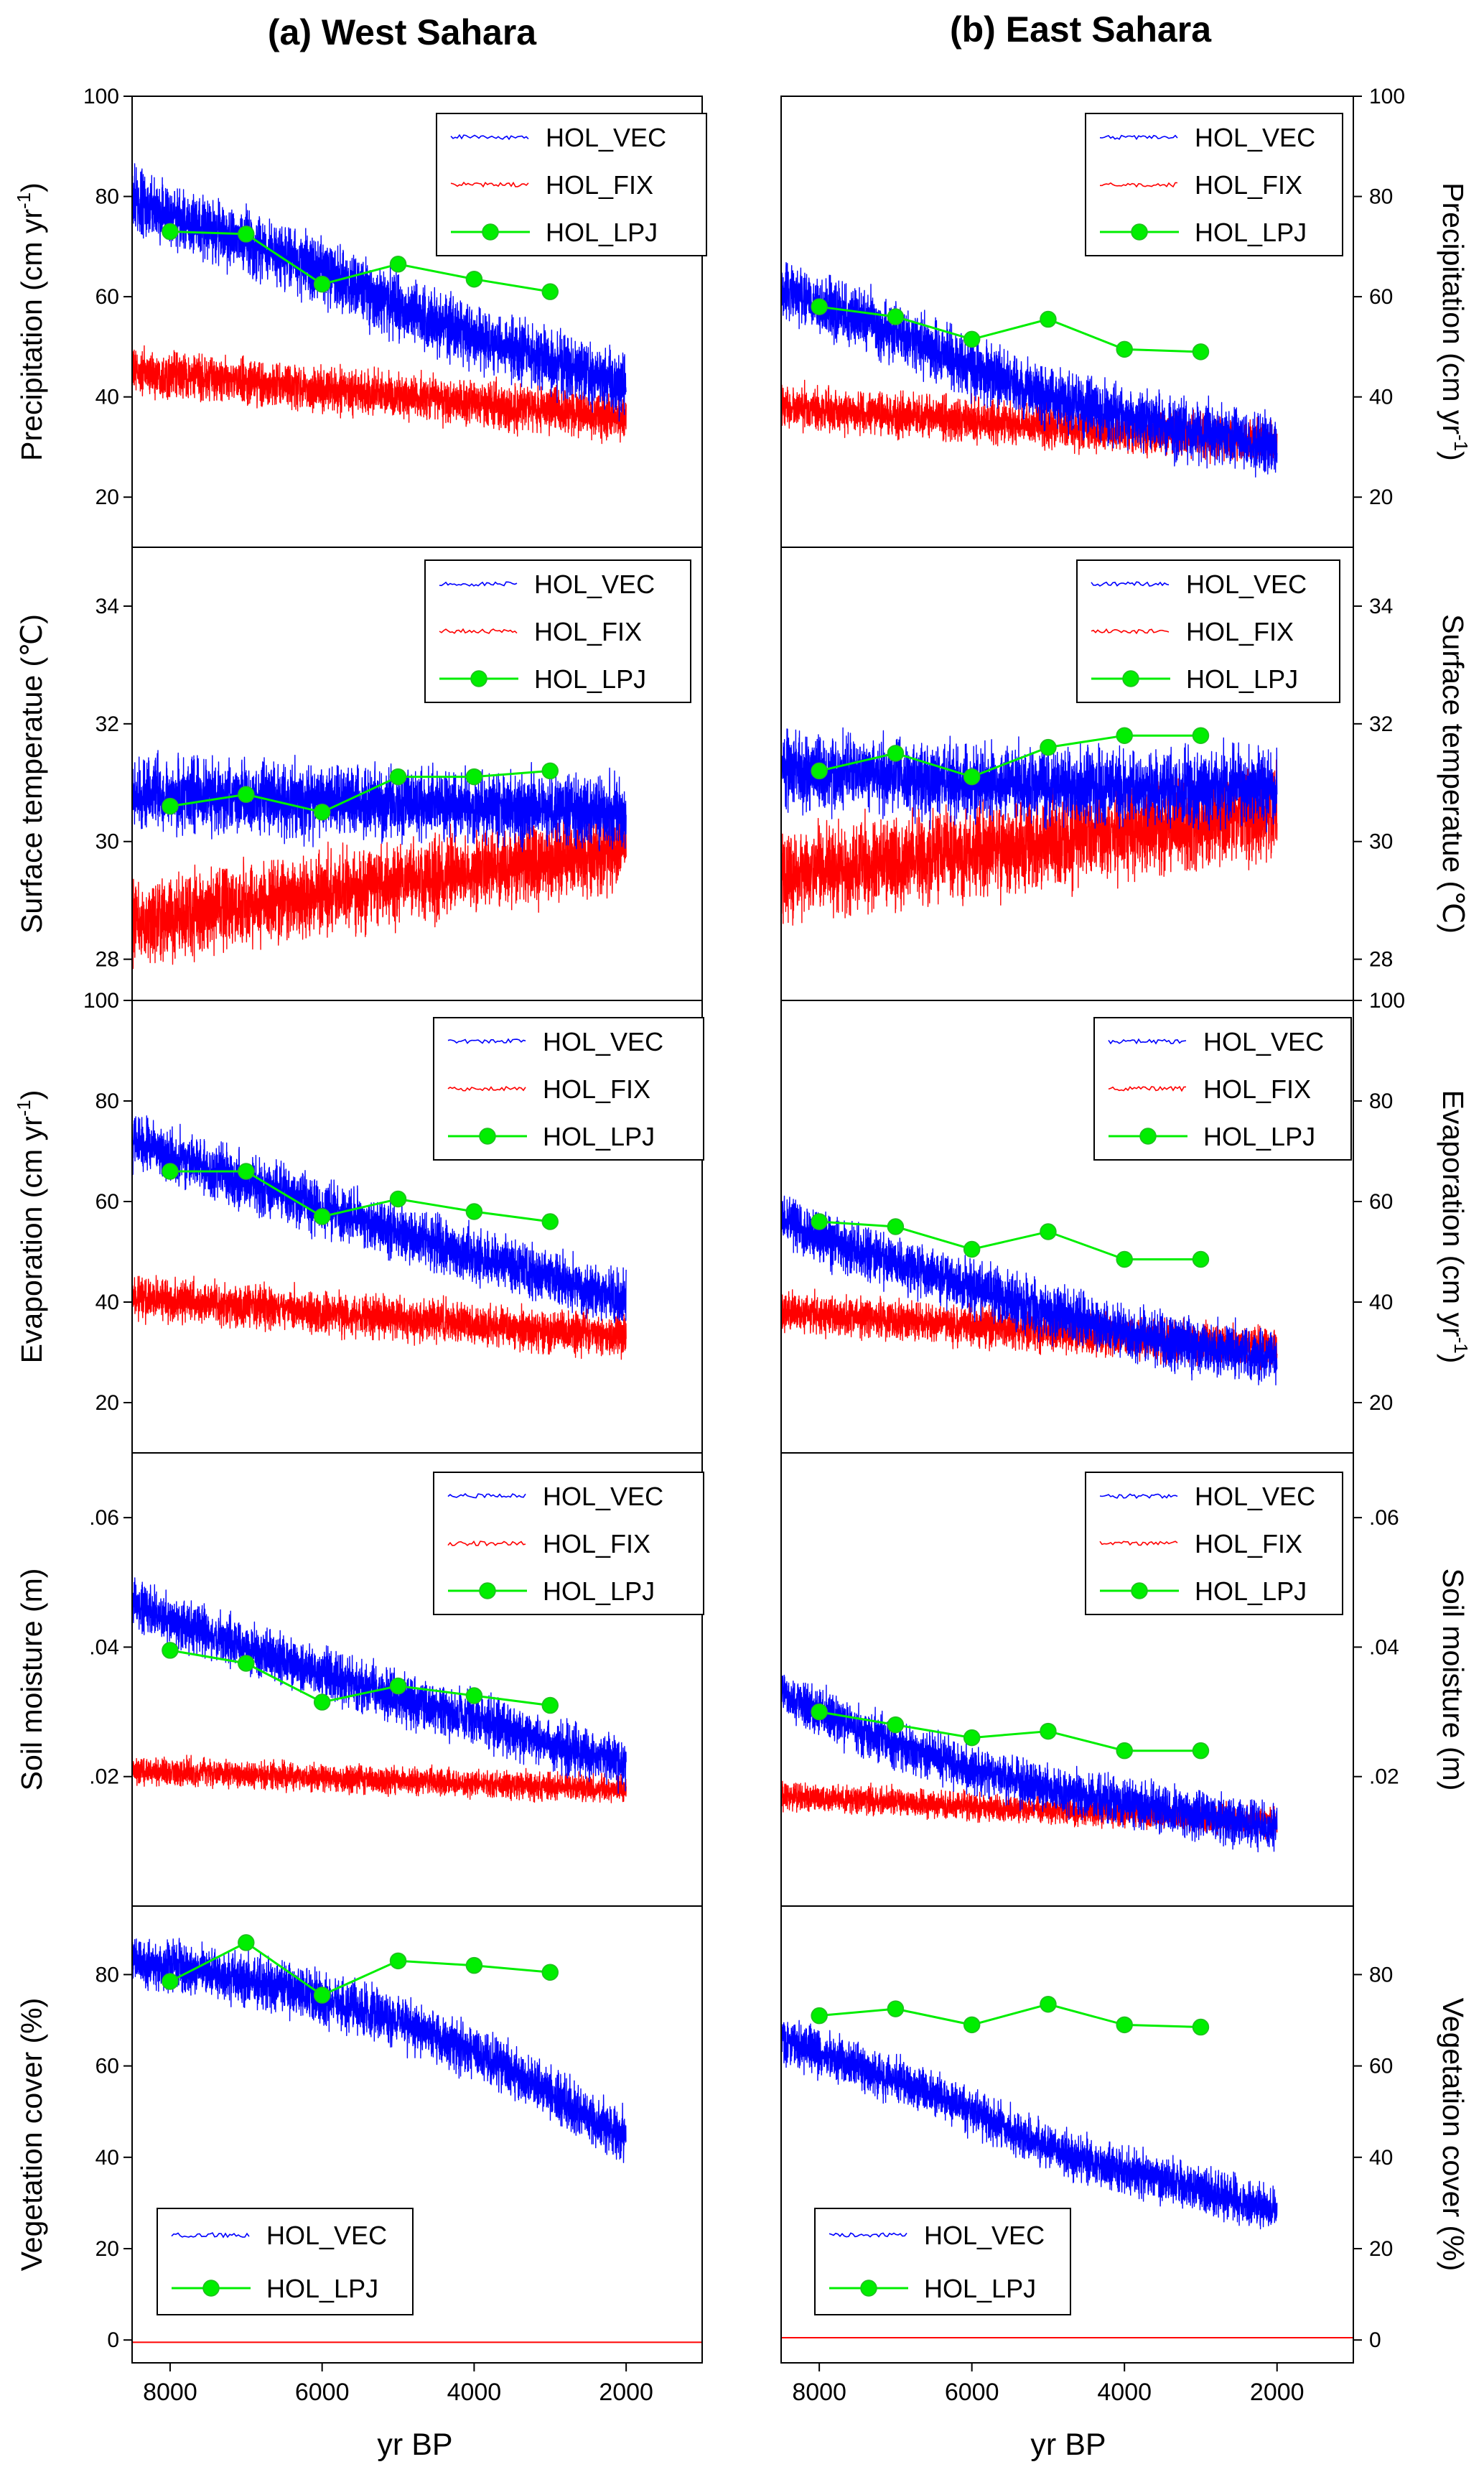 The width and height of the screenshot is (1484, 2472). What do you see at coordinates (1384, 1518) in the screenshot?
I see `ytick-label-soil-east-2: .06` at bounding box center [1384, 1518].